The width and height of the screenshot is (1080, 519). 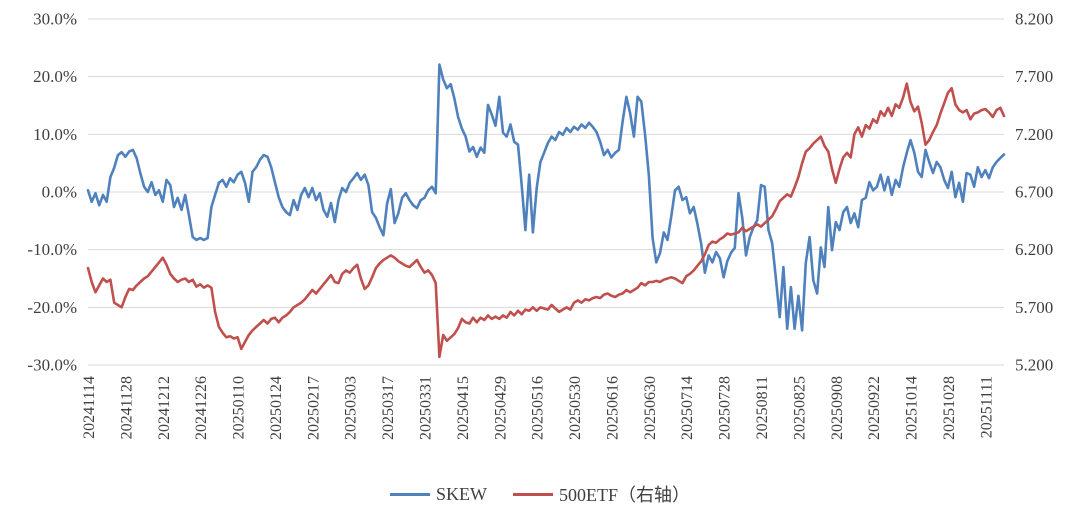 I want to click on x-axis-date-label: 20250714, so click(x=687, y=408).